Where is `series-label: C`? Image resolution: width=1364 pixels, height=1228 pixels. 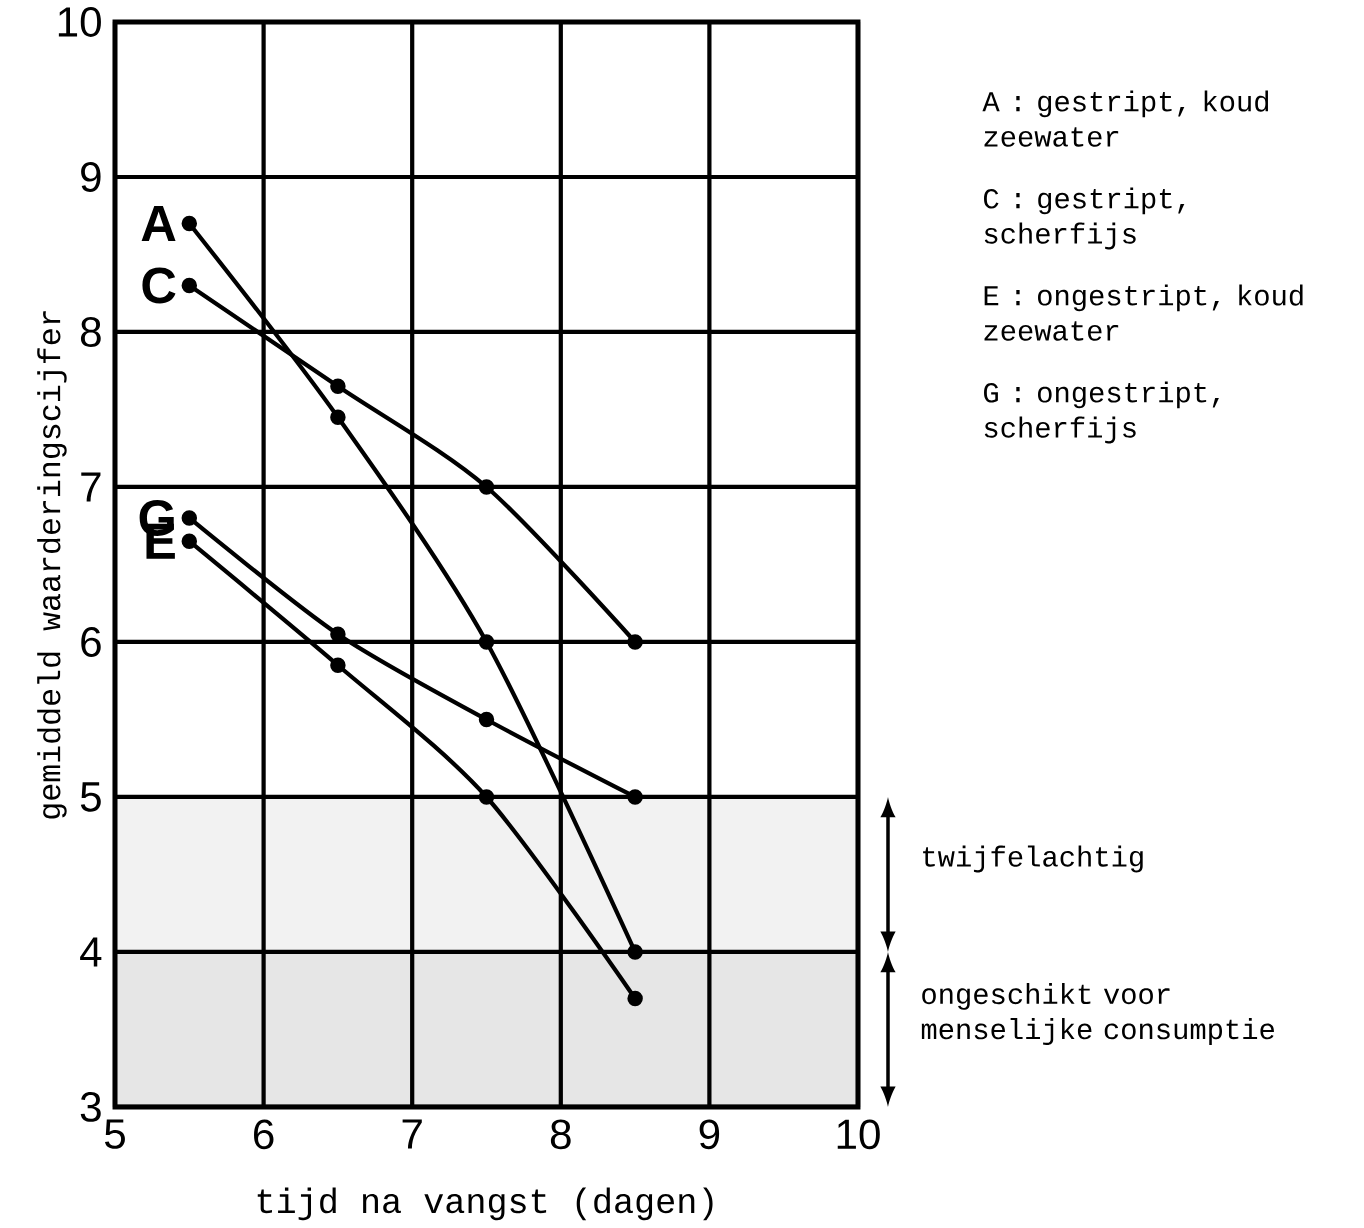
series-label: C is located at coordinates (159, 285).